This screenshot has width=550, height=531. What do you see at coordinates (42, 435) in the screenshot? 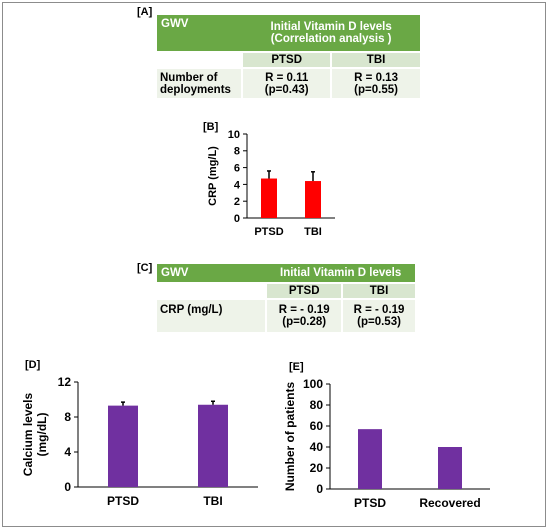
I see `chart-d-y-axis-label-line2: (mg/dL)` at bounding box center [42, 435].